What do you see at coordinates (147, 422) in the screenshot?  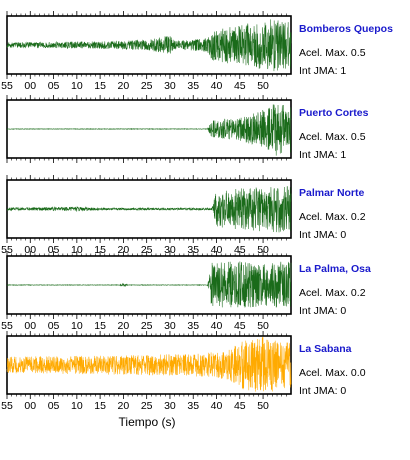 I see `x-axis-title: Tiempo (s)` at bounding box center [147, 422].